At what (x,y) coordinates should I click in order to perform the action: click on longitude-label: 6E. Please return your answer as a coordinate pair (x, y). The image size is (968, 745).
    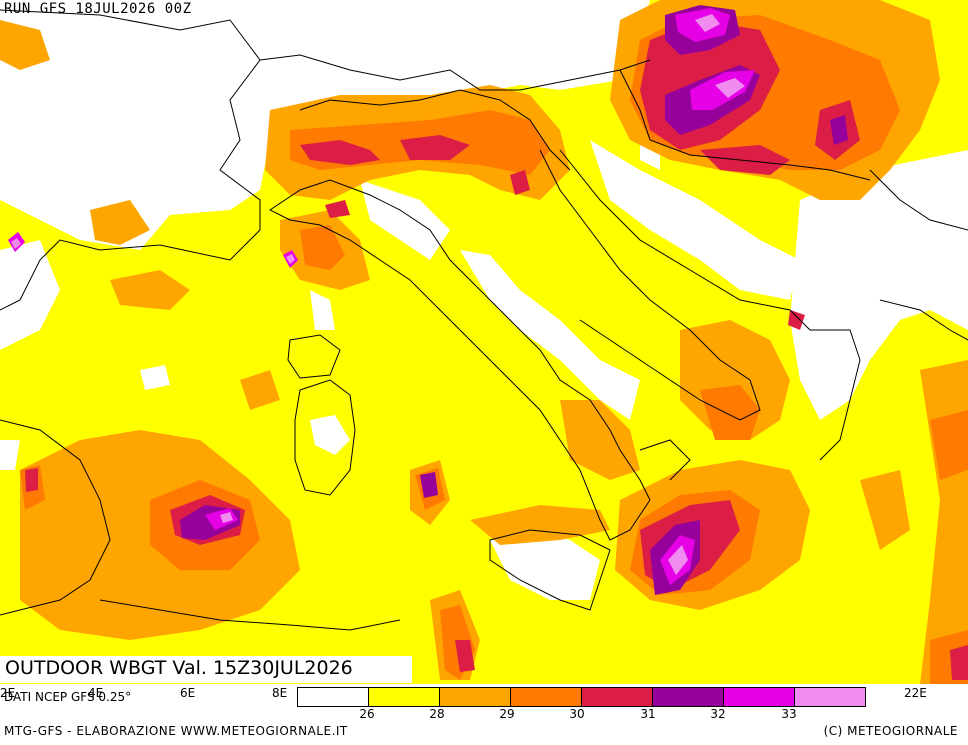
    Looking at the image, I should click on (188, 693).